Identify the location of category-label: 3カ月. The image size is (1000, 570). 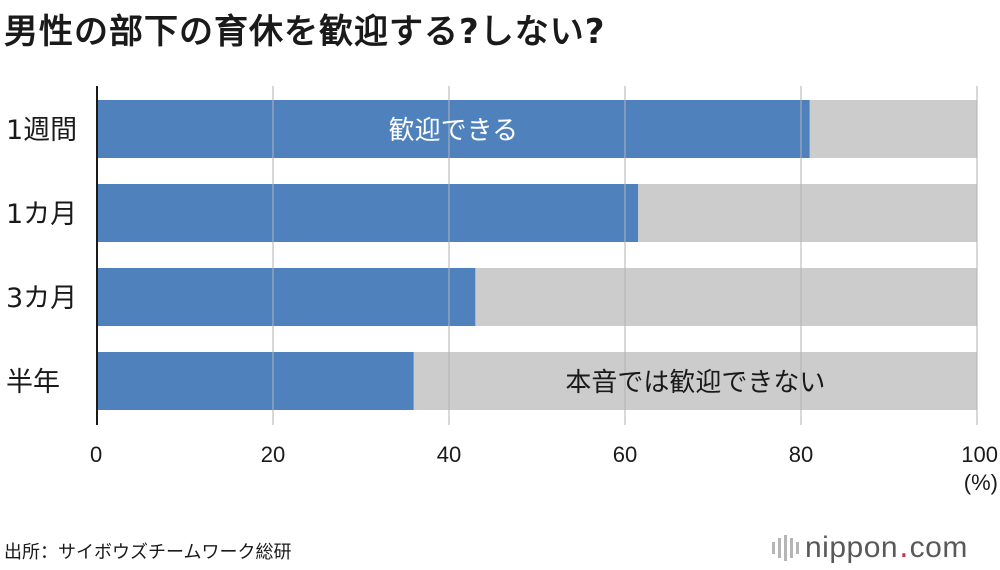
(41, 298).